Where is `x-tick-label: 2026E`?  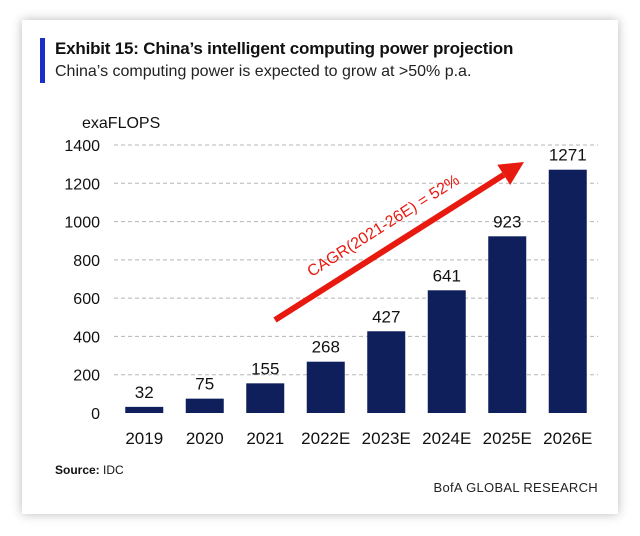 x-tick-label: 2026E is located at coordinates (567, 438).